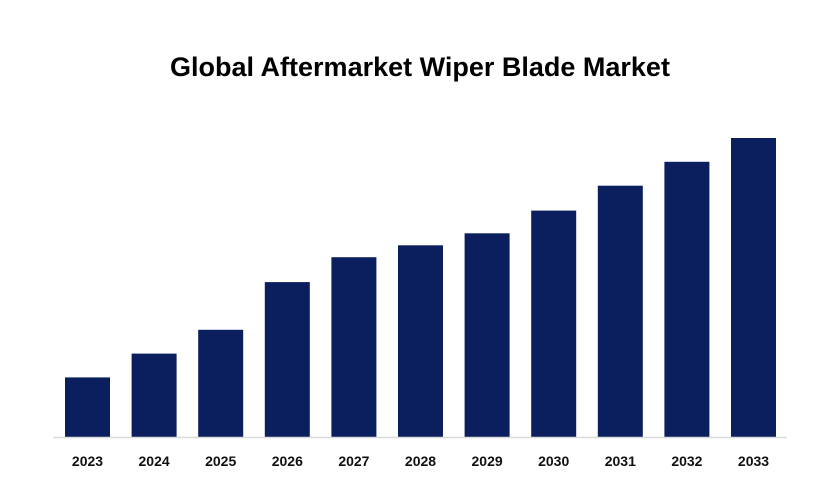 The height and width of the screenshot is (478, 840). Describe the element at coordinates (287, 461) in the screenshot. I see `x-tick-label-2026: 2026` at that location.